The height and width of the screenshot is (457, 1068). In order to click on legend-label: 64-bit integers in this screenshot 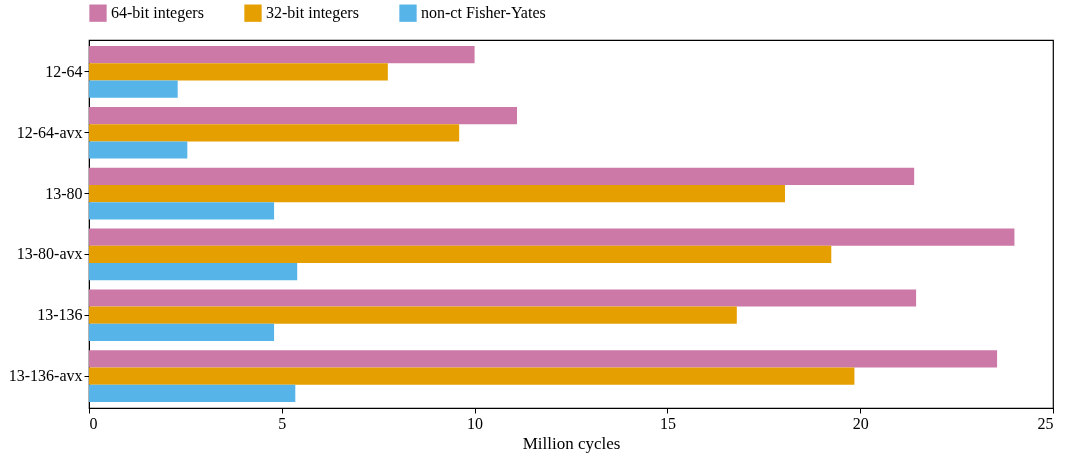, I will do `click(157, 13)`.